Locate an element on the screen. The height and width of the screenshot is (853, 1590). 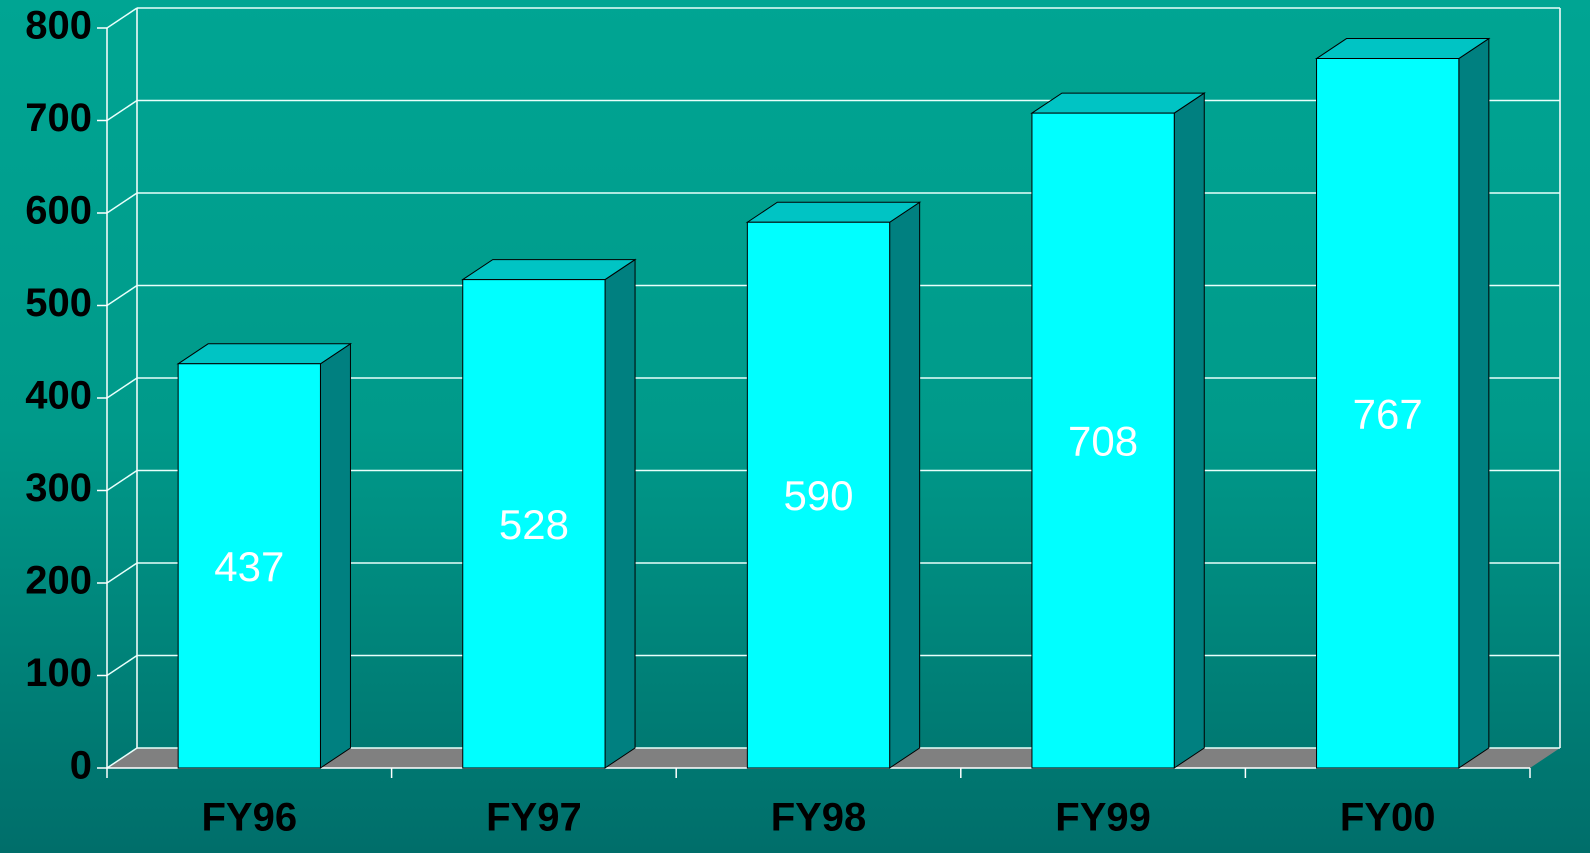
y-tick-label: 200 is located at coordinates (58, 581).